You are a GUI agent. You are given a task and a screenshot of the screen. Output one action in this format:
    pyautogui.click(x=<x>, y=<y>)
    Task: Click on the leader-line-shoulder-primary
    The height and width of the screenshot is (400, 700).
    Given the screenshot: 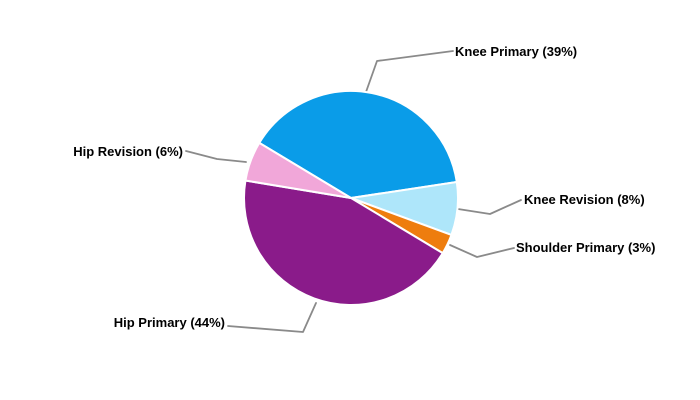 What is the action you would take?
    pyautogui.click(x=482, y=251)
    